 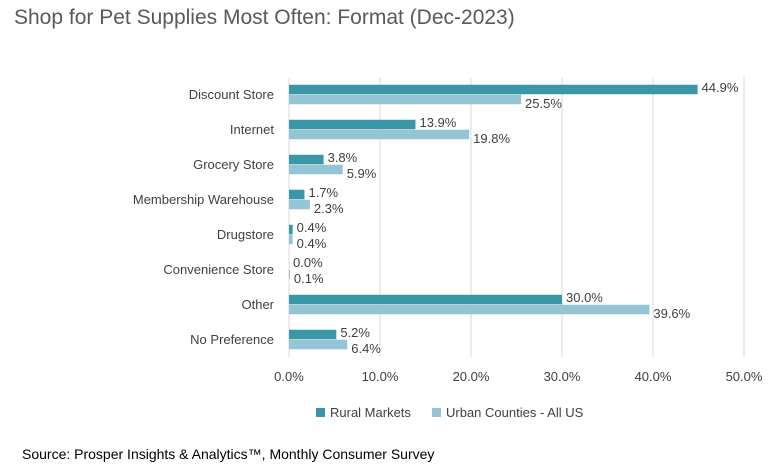 What do you see at coordinates (744, 376) in the screenshot?
I see `x-tick-label: 50.0%` at bounding box center [744, 376].